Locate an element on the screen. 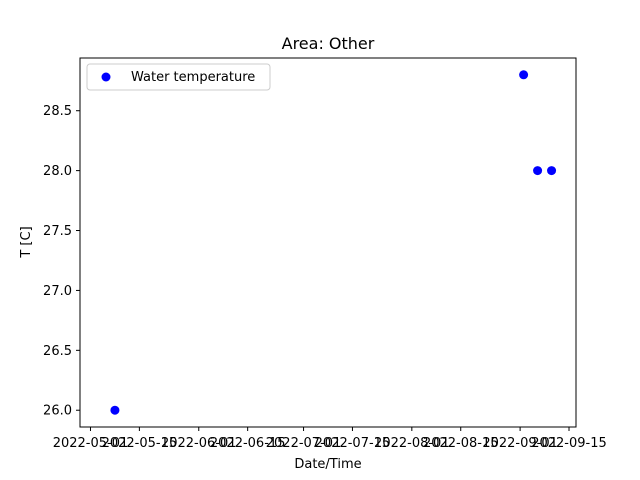 The image size is (640, 480). x-tick-label: 2022-05-15 is located at coordinates (140, 443).